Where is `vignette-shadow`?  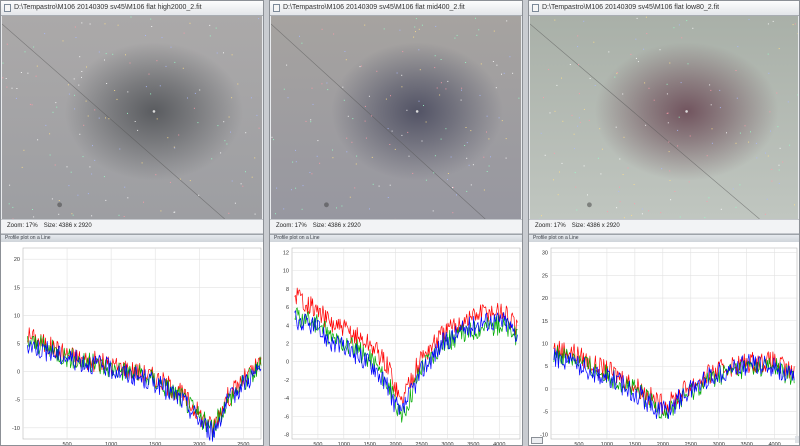
vignette-shadow is located at coordinates (396, 117).